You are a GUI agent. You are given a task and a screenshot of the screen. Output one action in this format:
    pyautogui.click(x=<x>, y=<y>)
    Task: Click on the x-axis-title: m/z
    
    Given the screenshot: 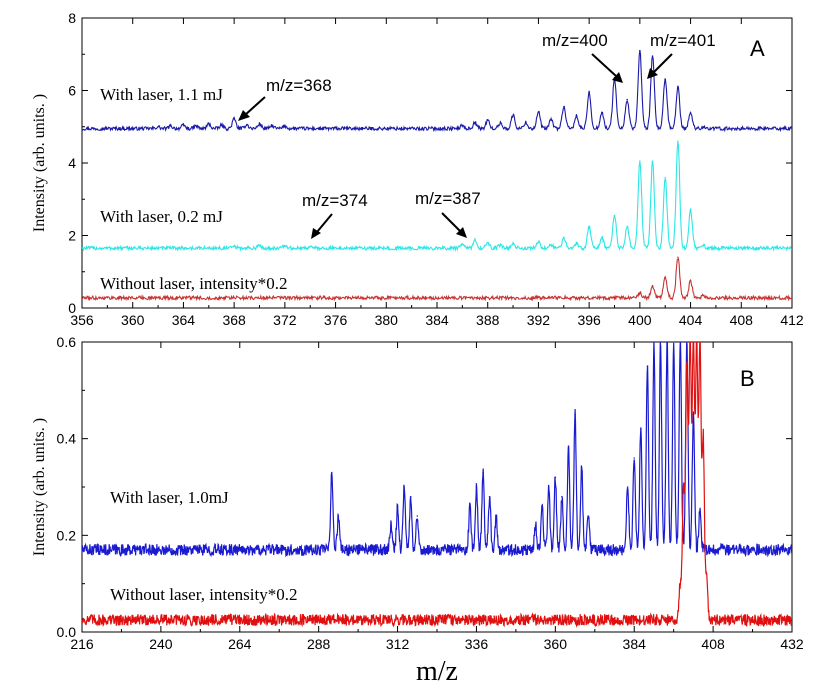 What is the action you would take?
    pyautogui.click(x=437, y=671)
    